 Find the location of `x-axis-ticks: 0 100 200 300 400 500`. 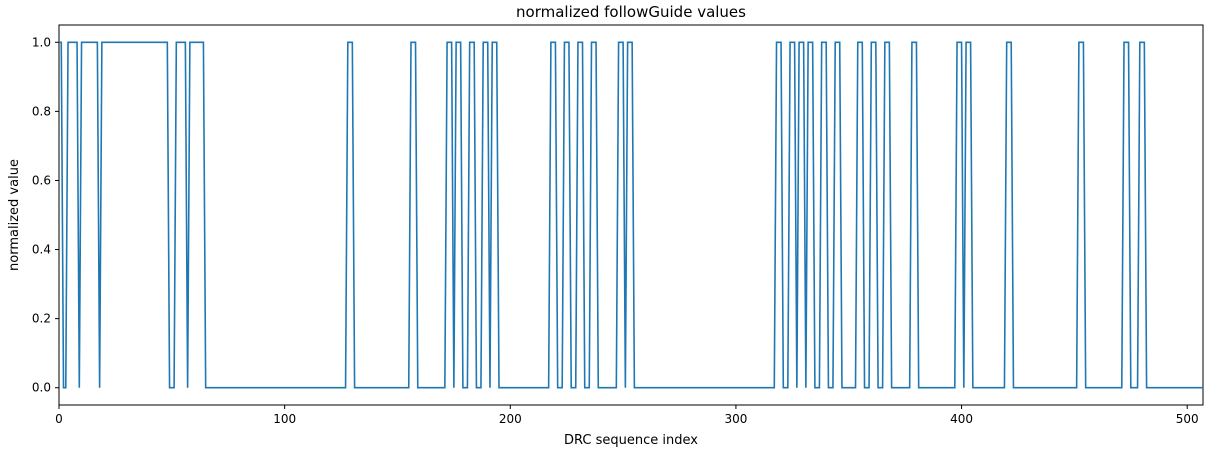

x-axis-ticks: 0 100 200 300 400 500 is located at coordinates (627, 415).